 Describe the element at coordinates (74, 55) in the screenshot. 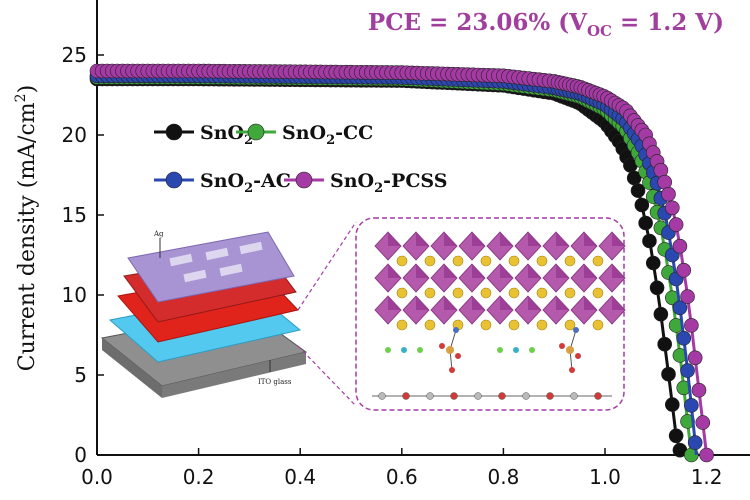

I see `y-tick-label: 25` at that location.